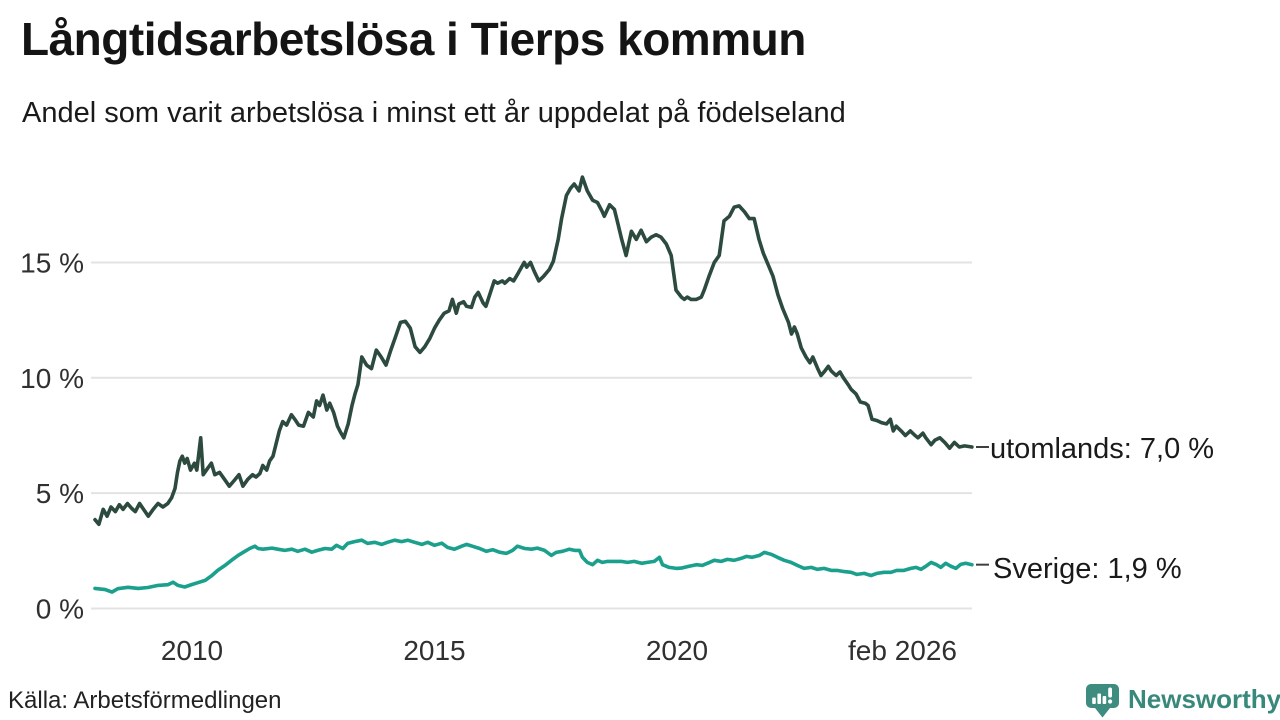  I want to click on y-tick-label: 5 %, so click(60, 493).